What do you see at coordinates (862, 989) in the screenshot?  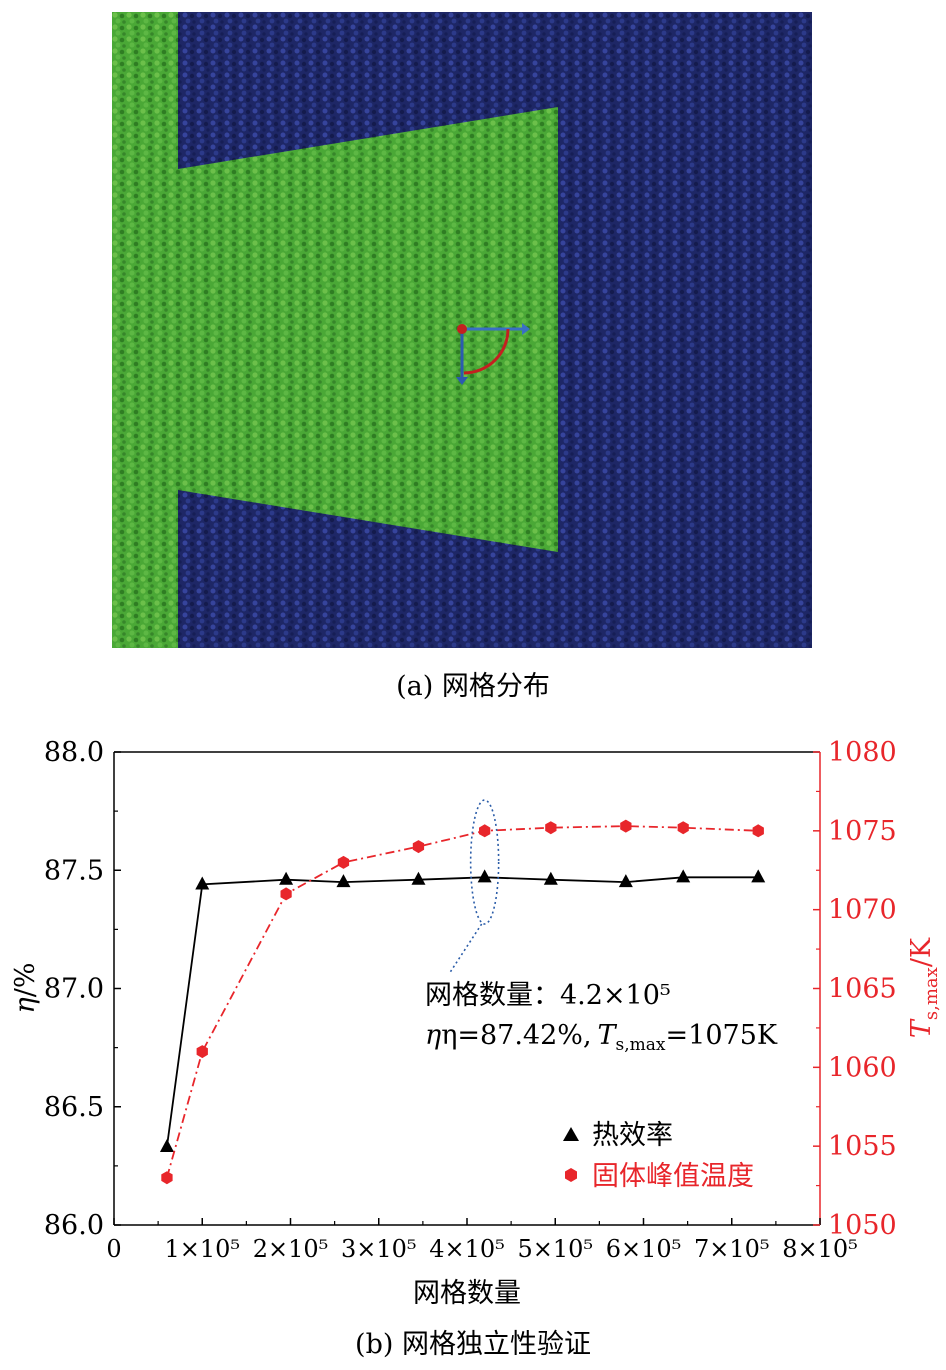 I see `right-y-tick-label: 1065` at bounding box center [862, 989].